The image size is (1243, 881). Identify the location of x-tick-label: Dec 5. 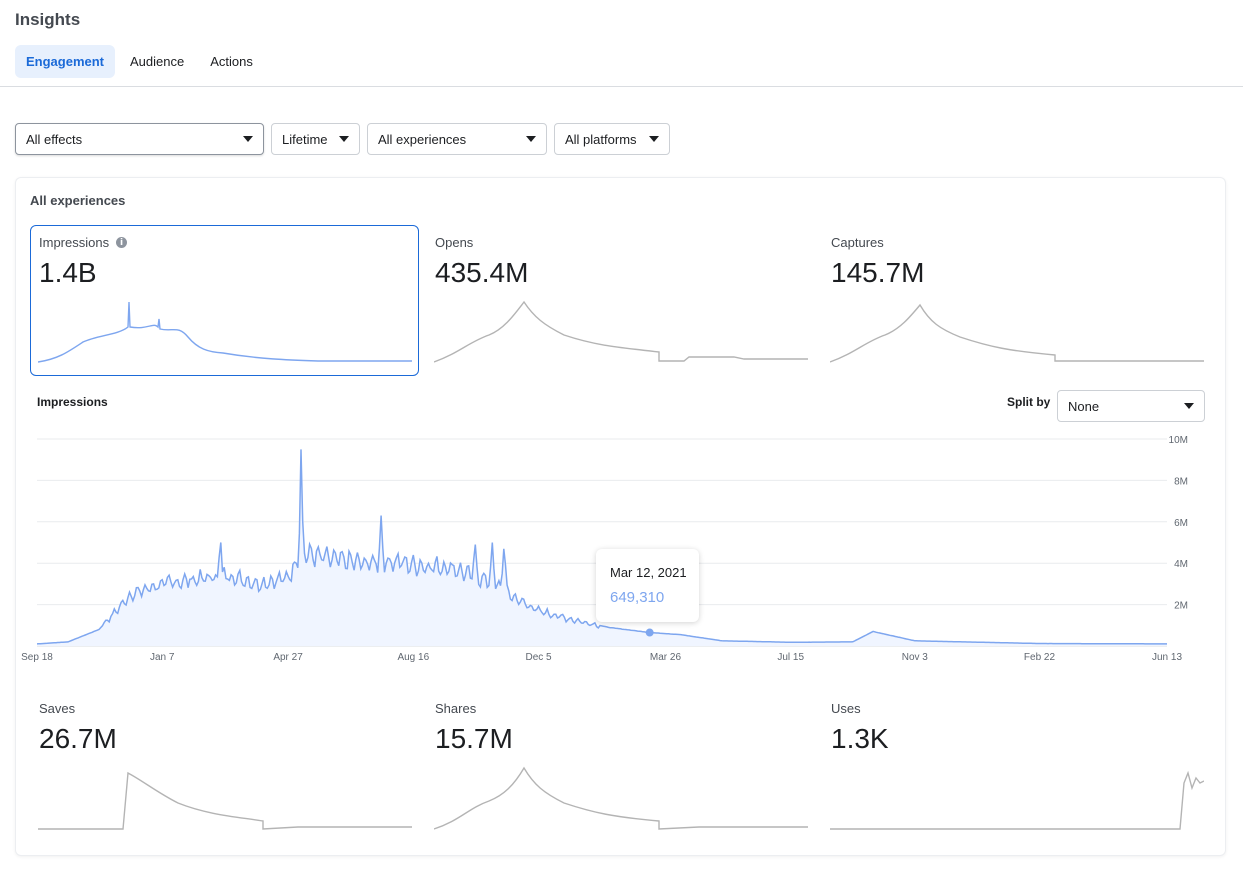
(538, 657).